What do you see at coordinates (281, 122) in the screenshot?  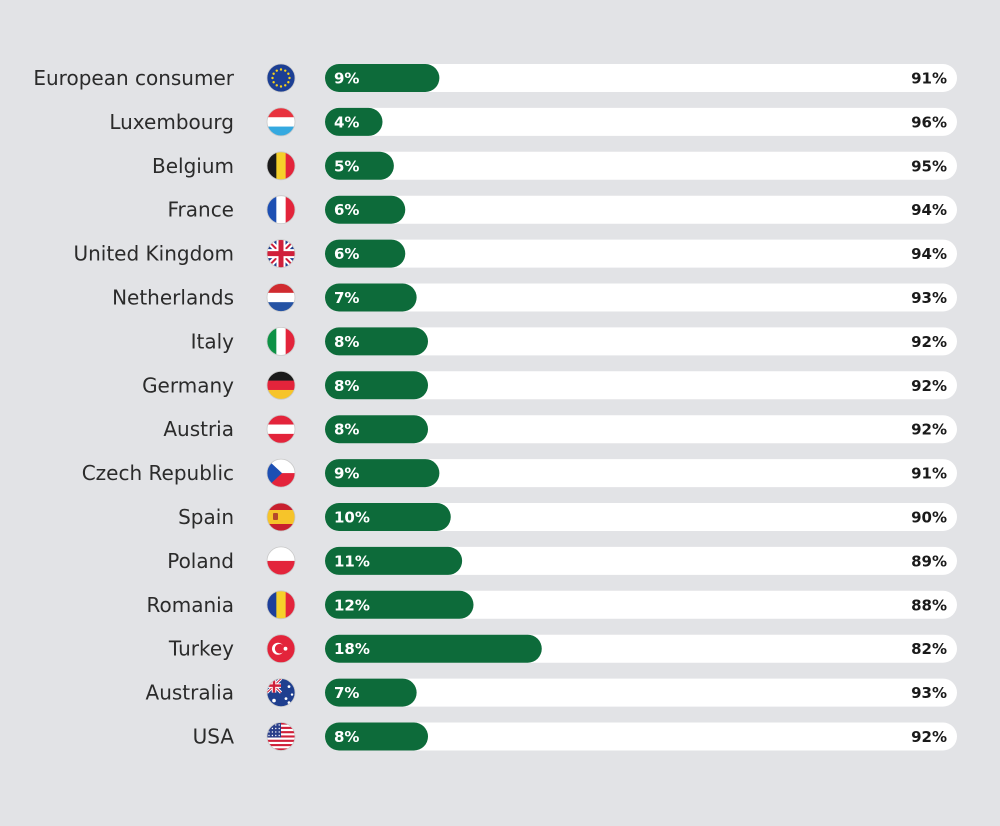 I see `luxembourg-flag-icon` at bounding box center [281, 122].